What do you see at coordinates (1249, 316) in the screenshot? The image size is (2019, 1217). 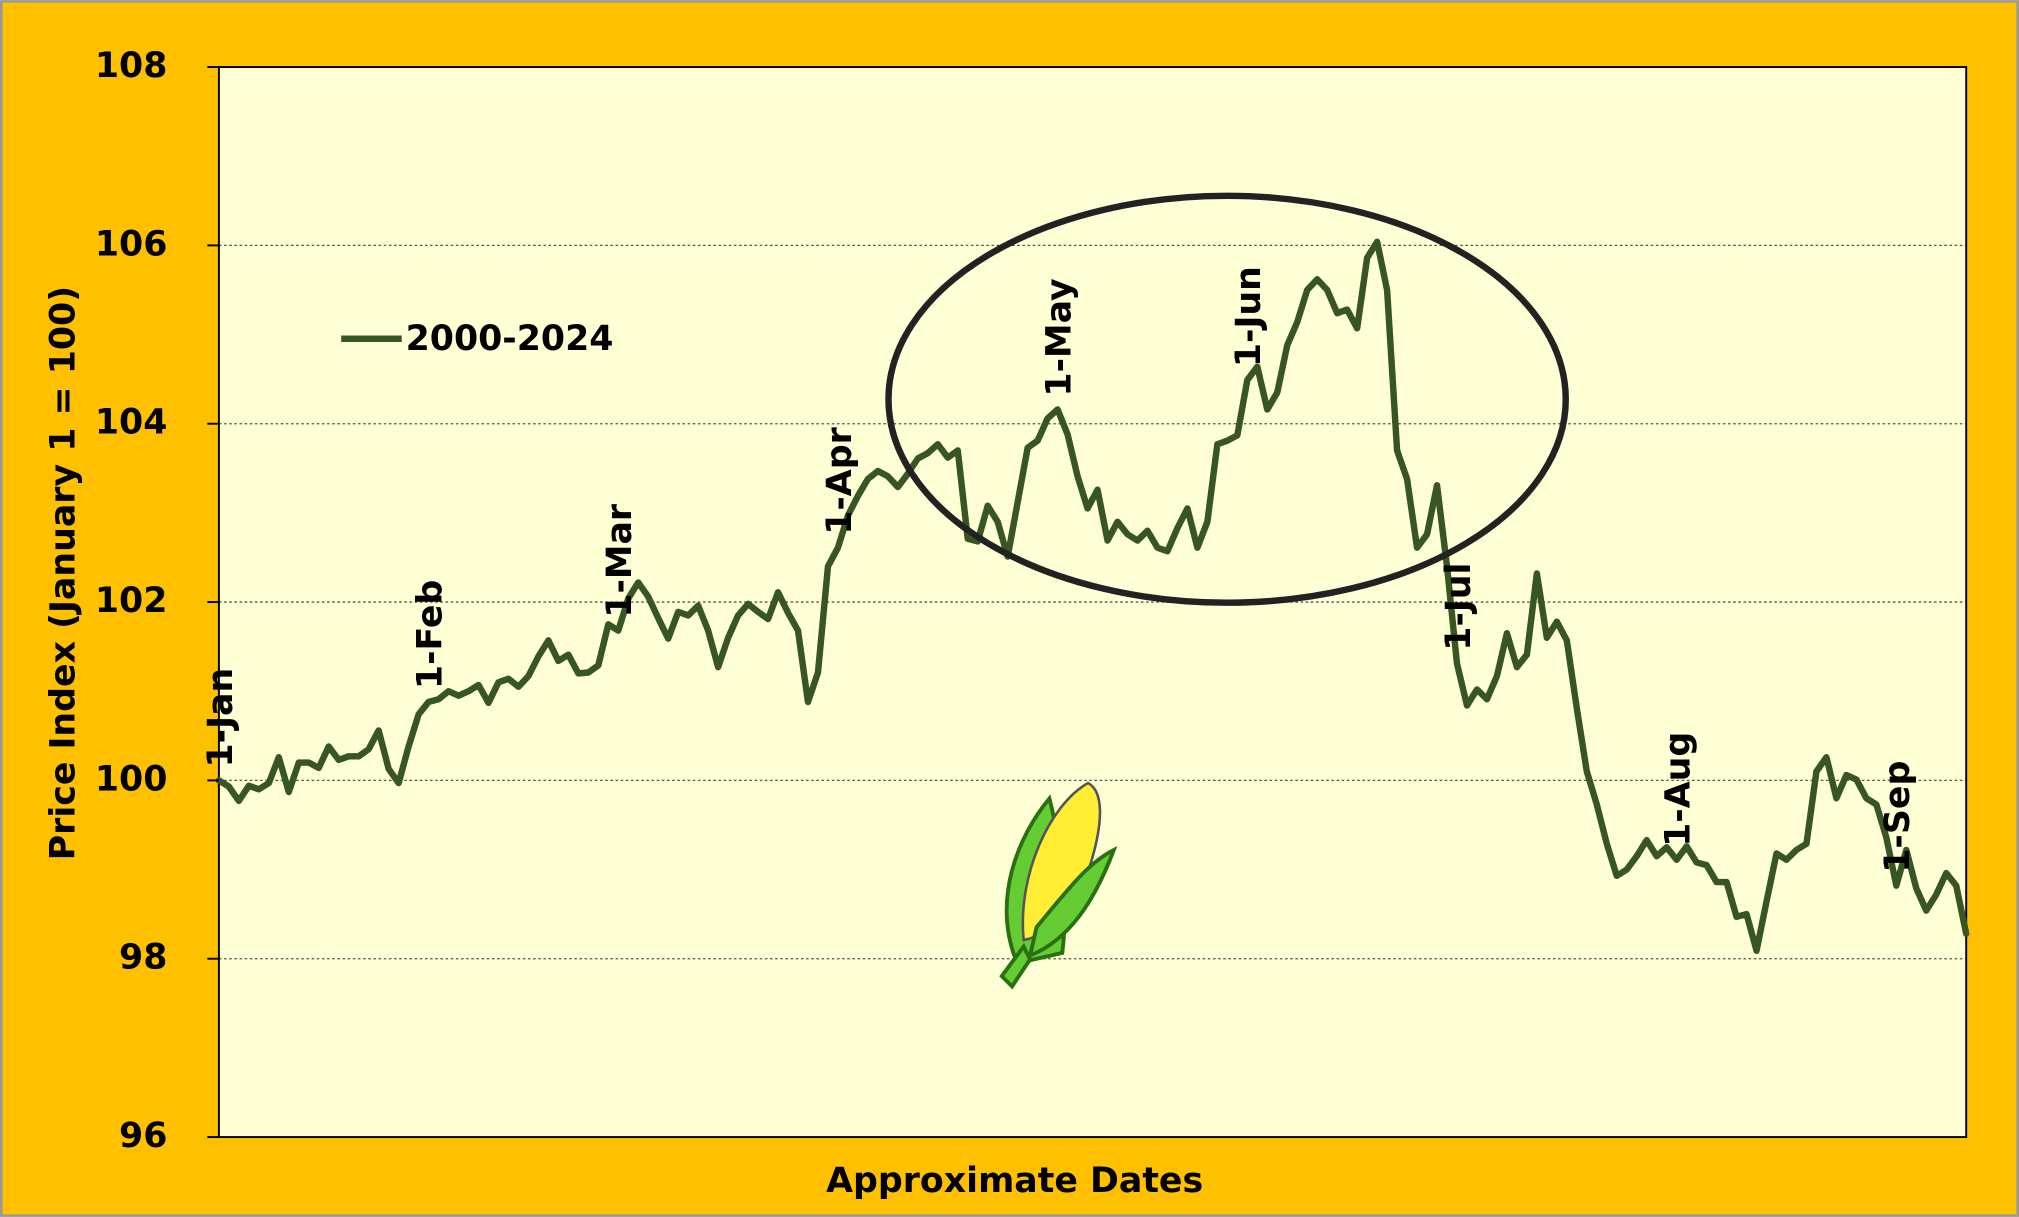 I see `date-label: 1-Jun` at bounding box center [1249, 316].